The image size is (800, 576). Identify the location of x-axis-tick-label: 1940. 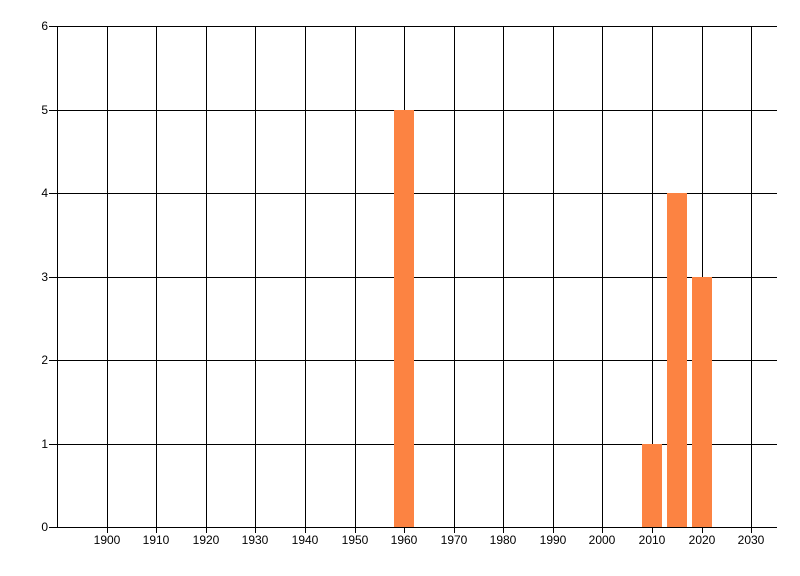
(305, 540).